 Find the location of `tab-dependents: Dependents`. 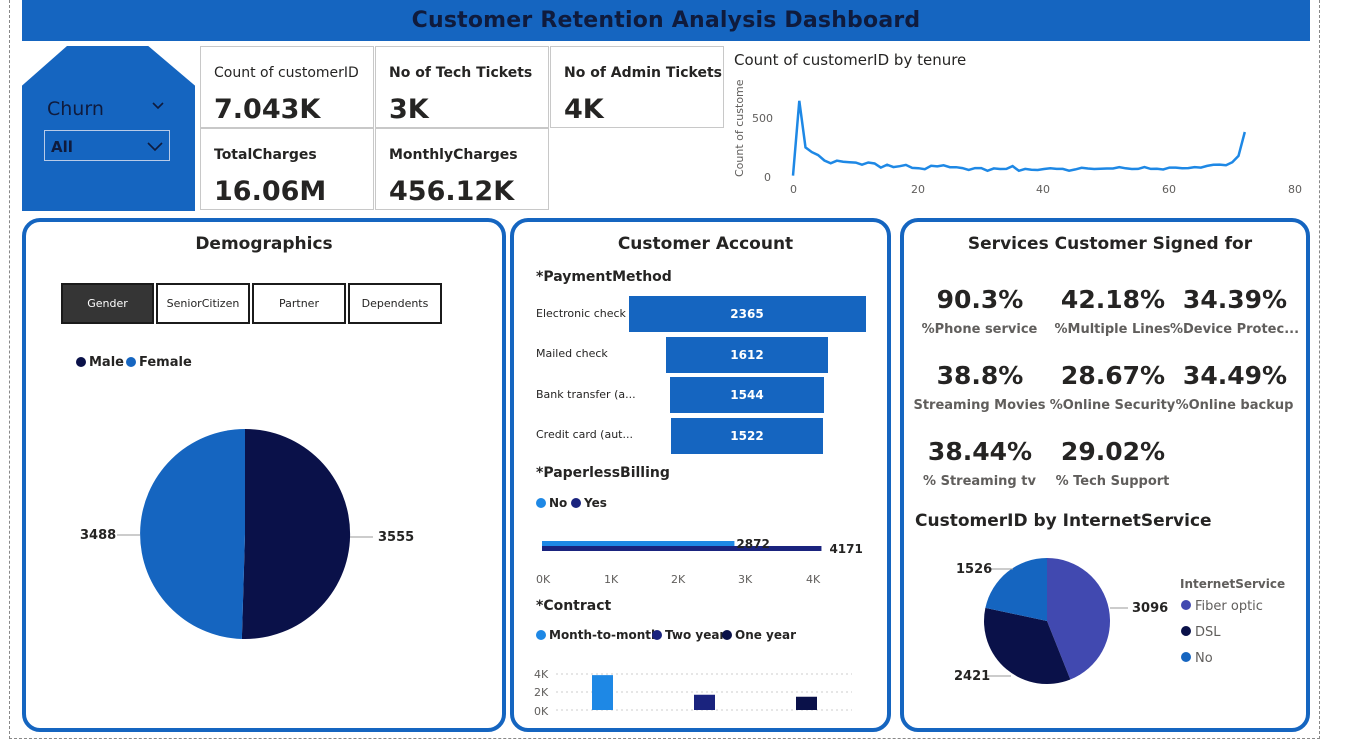

tab-dependents: Dependents is located at coordinates (395, 303).